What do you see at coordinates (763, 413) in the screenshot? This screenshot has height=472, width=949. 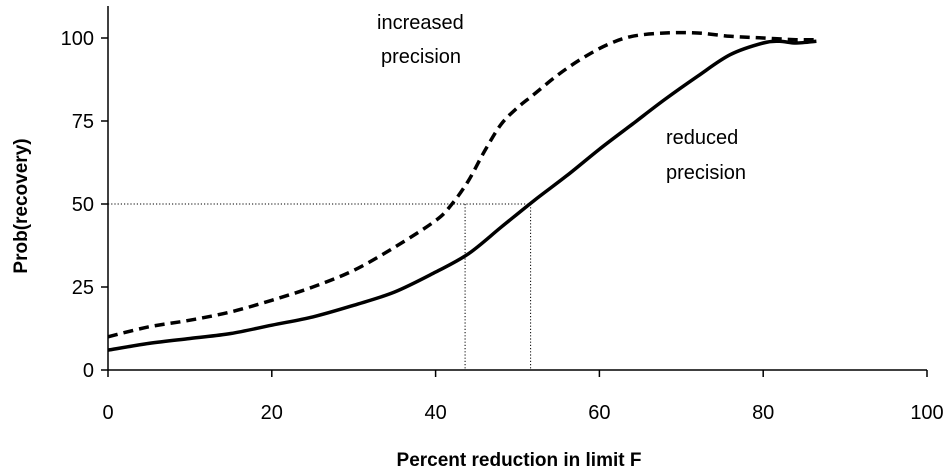 I see `x-tick-label: 80` at bounding box center [763, 413].